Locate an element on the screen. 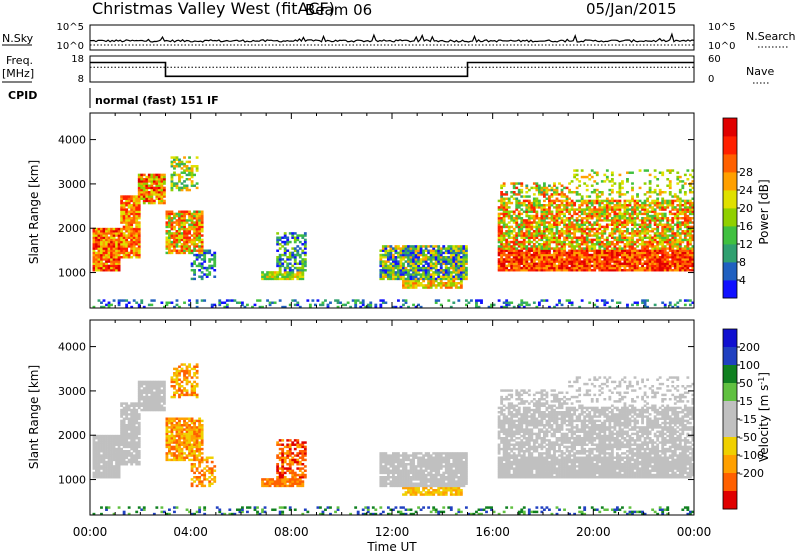 Image resolution: width=800 pixels, height=554 pixels. x-tick-label: 16:00 is located at coordinates (492, 532).